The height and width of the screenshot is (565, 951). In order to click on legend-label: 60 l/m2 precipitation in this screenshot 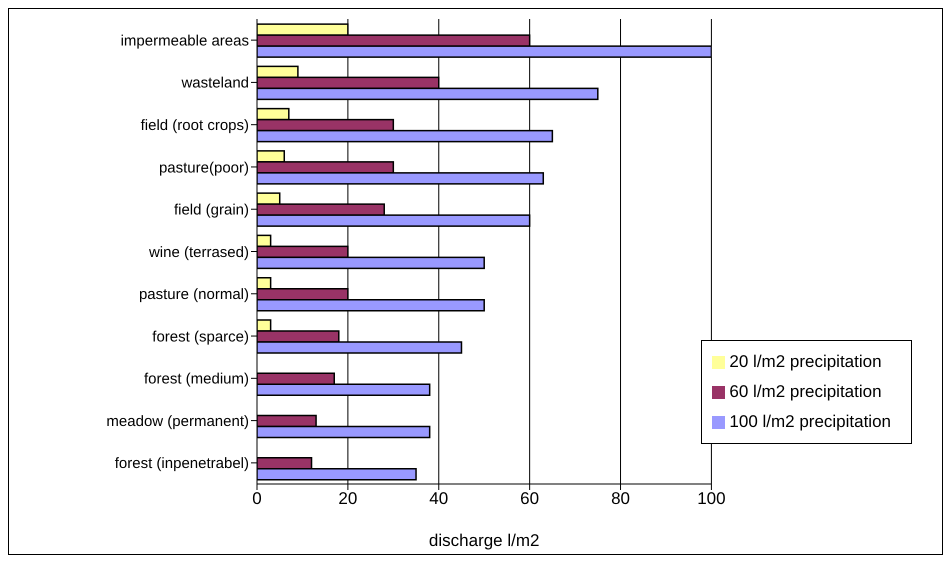, I will do `click(805, 391)`.